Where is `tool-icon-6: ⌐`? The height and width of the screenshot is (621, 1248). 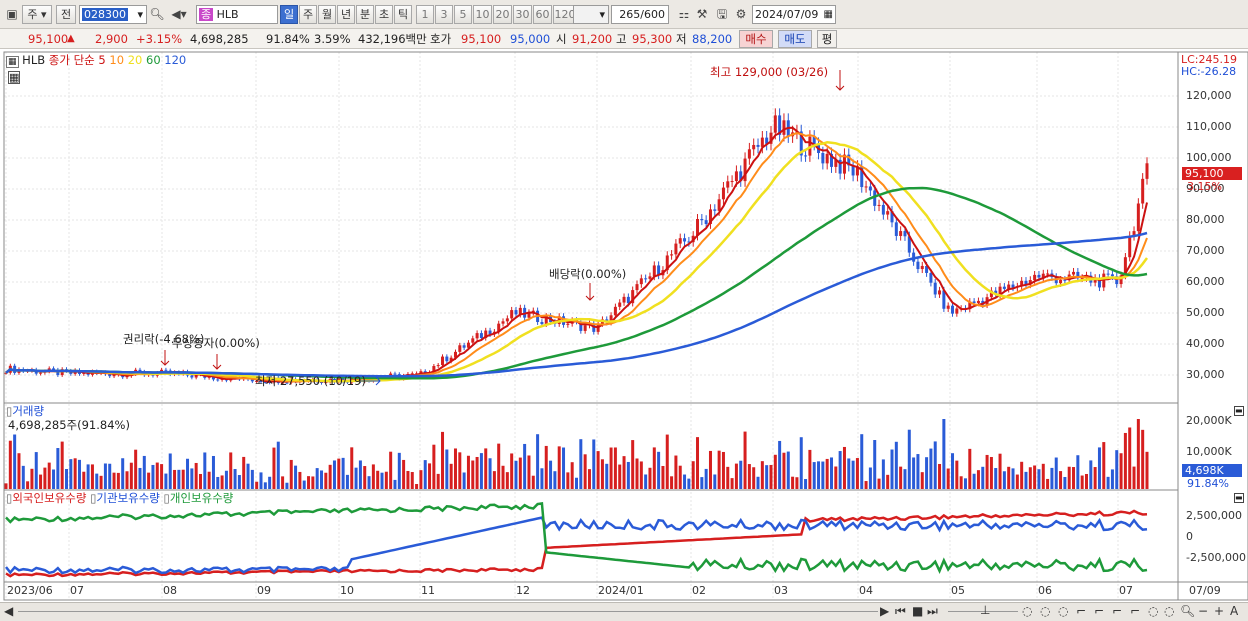 tool-icon-6: ⌐ is located at coordinates (1117, 611).